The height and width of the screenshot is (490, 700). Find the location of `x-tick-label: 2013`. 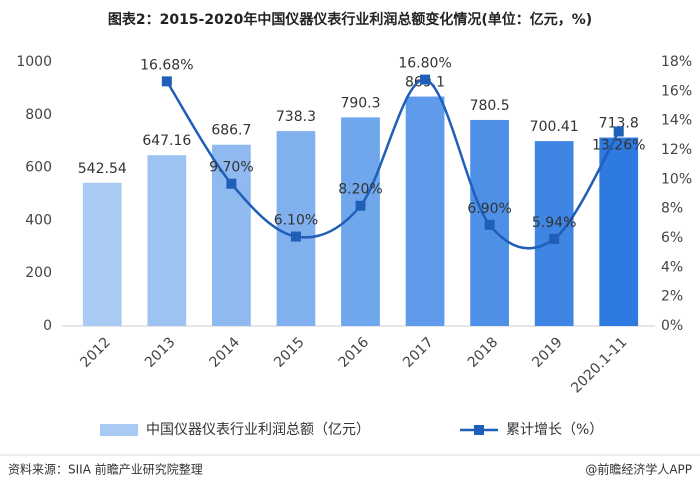

x-tick-label: 2013 is located at coordinates (160, 352).